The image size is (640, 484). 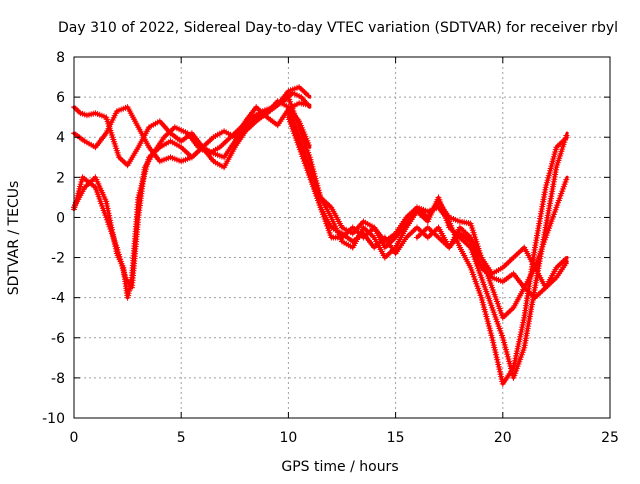 I want to click on y-axis-label: SDTVAR / TECUs, so click(x=14, y=238).